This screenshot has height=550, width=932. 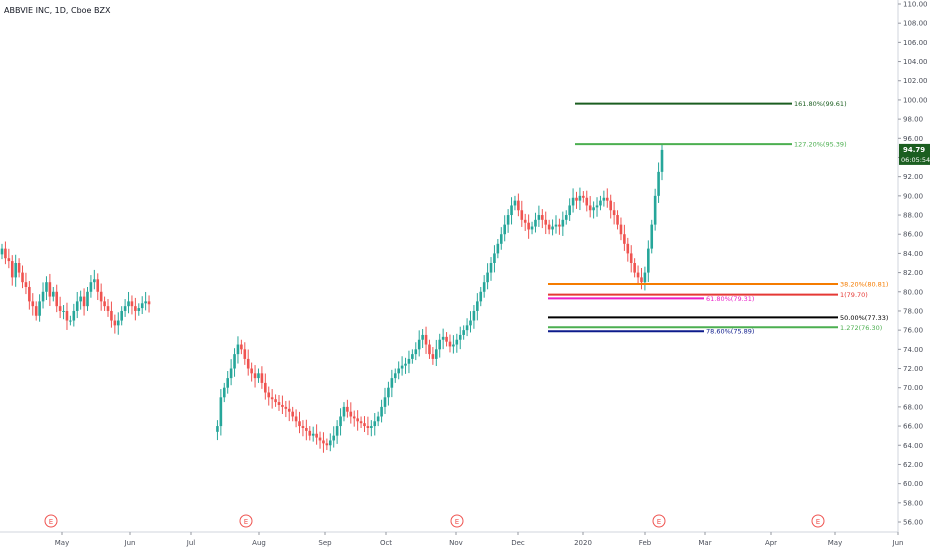 What do you see at coordinates (820, 104) in the screenshot?
I see `fib-level-label: 161.80%(99.61)` at bounding box center [820, 104].